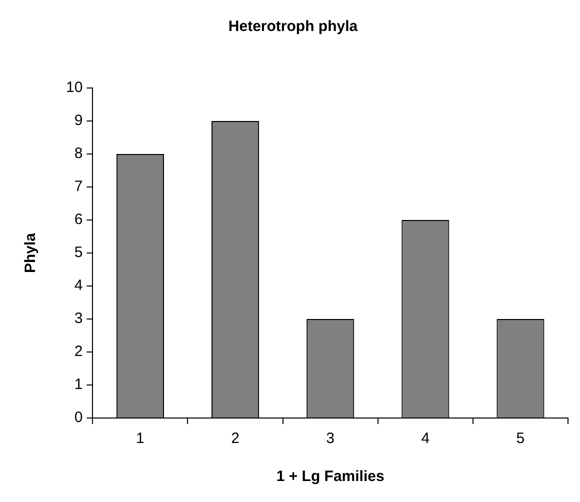 The height and width of the screenshot is (502, 580). What do you see at coordinates (78, 417) in the screenshot?
I see `y-tick-label: 0` at bounding box center [78, 417].